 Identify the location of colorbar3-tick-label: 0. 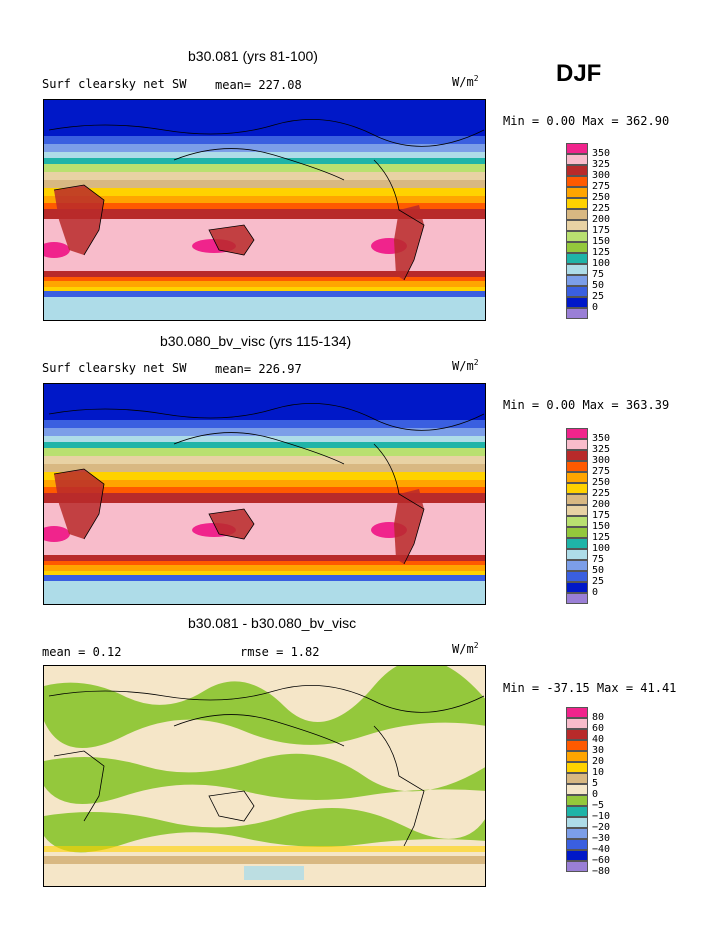
(595, 794).